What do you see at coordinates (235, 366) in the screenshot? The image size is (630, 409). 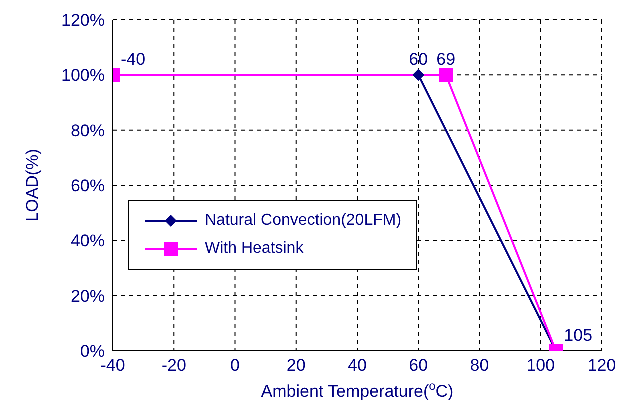 I see `x-tick-label: 0` at bounding box center [235, 366].